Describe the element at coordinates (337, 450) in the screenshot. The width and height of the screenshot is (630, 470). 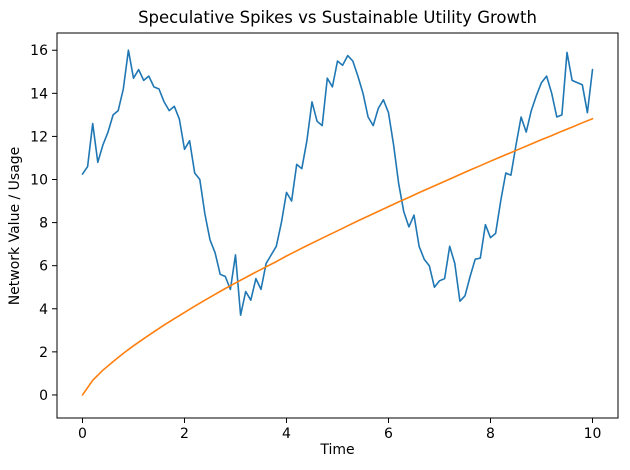
I see `x-axis-label: Time` at that location.